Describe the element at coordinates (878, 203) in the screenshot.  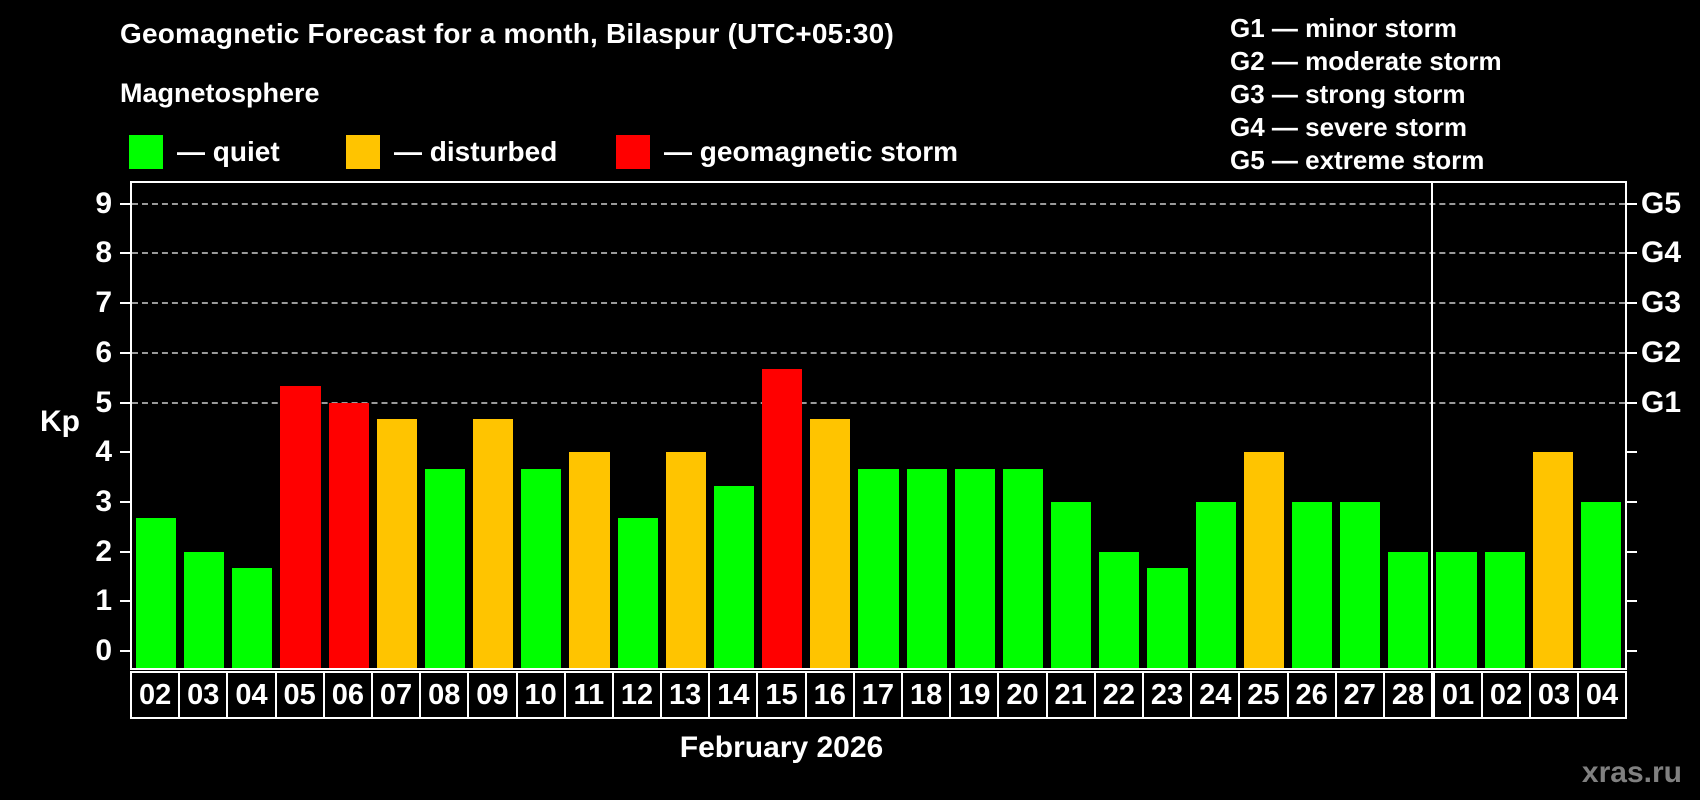
I see `gridline-kp9` at that location.